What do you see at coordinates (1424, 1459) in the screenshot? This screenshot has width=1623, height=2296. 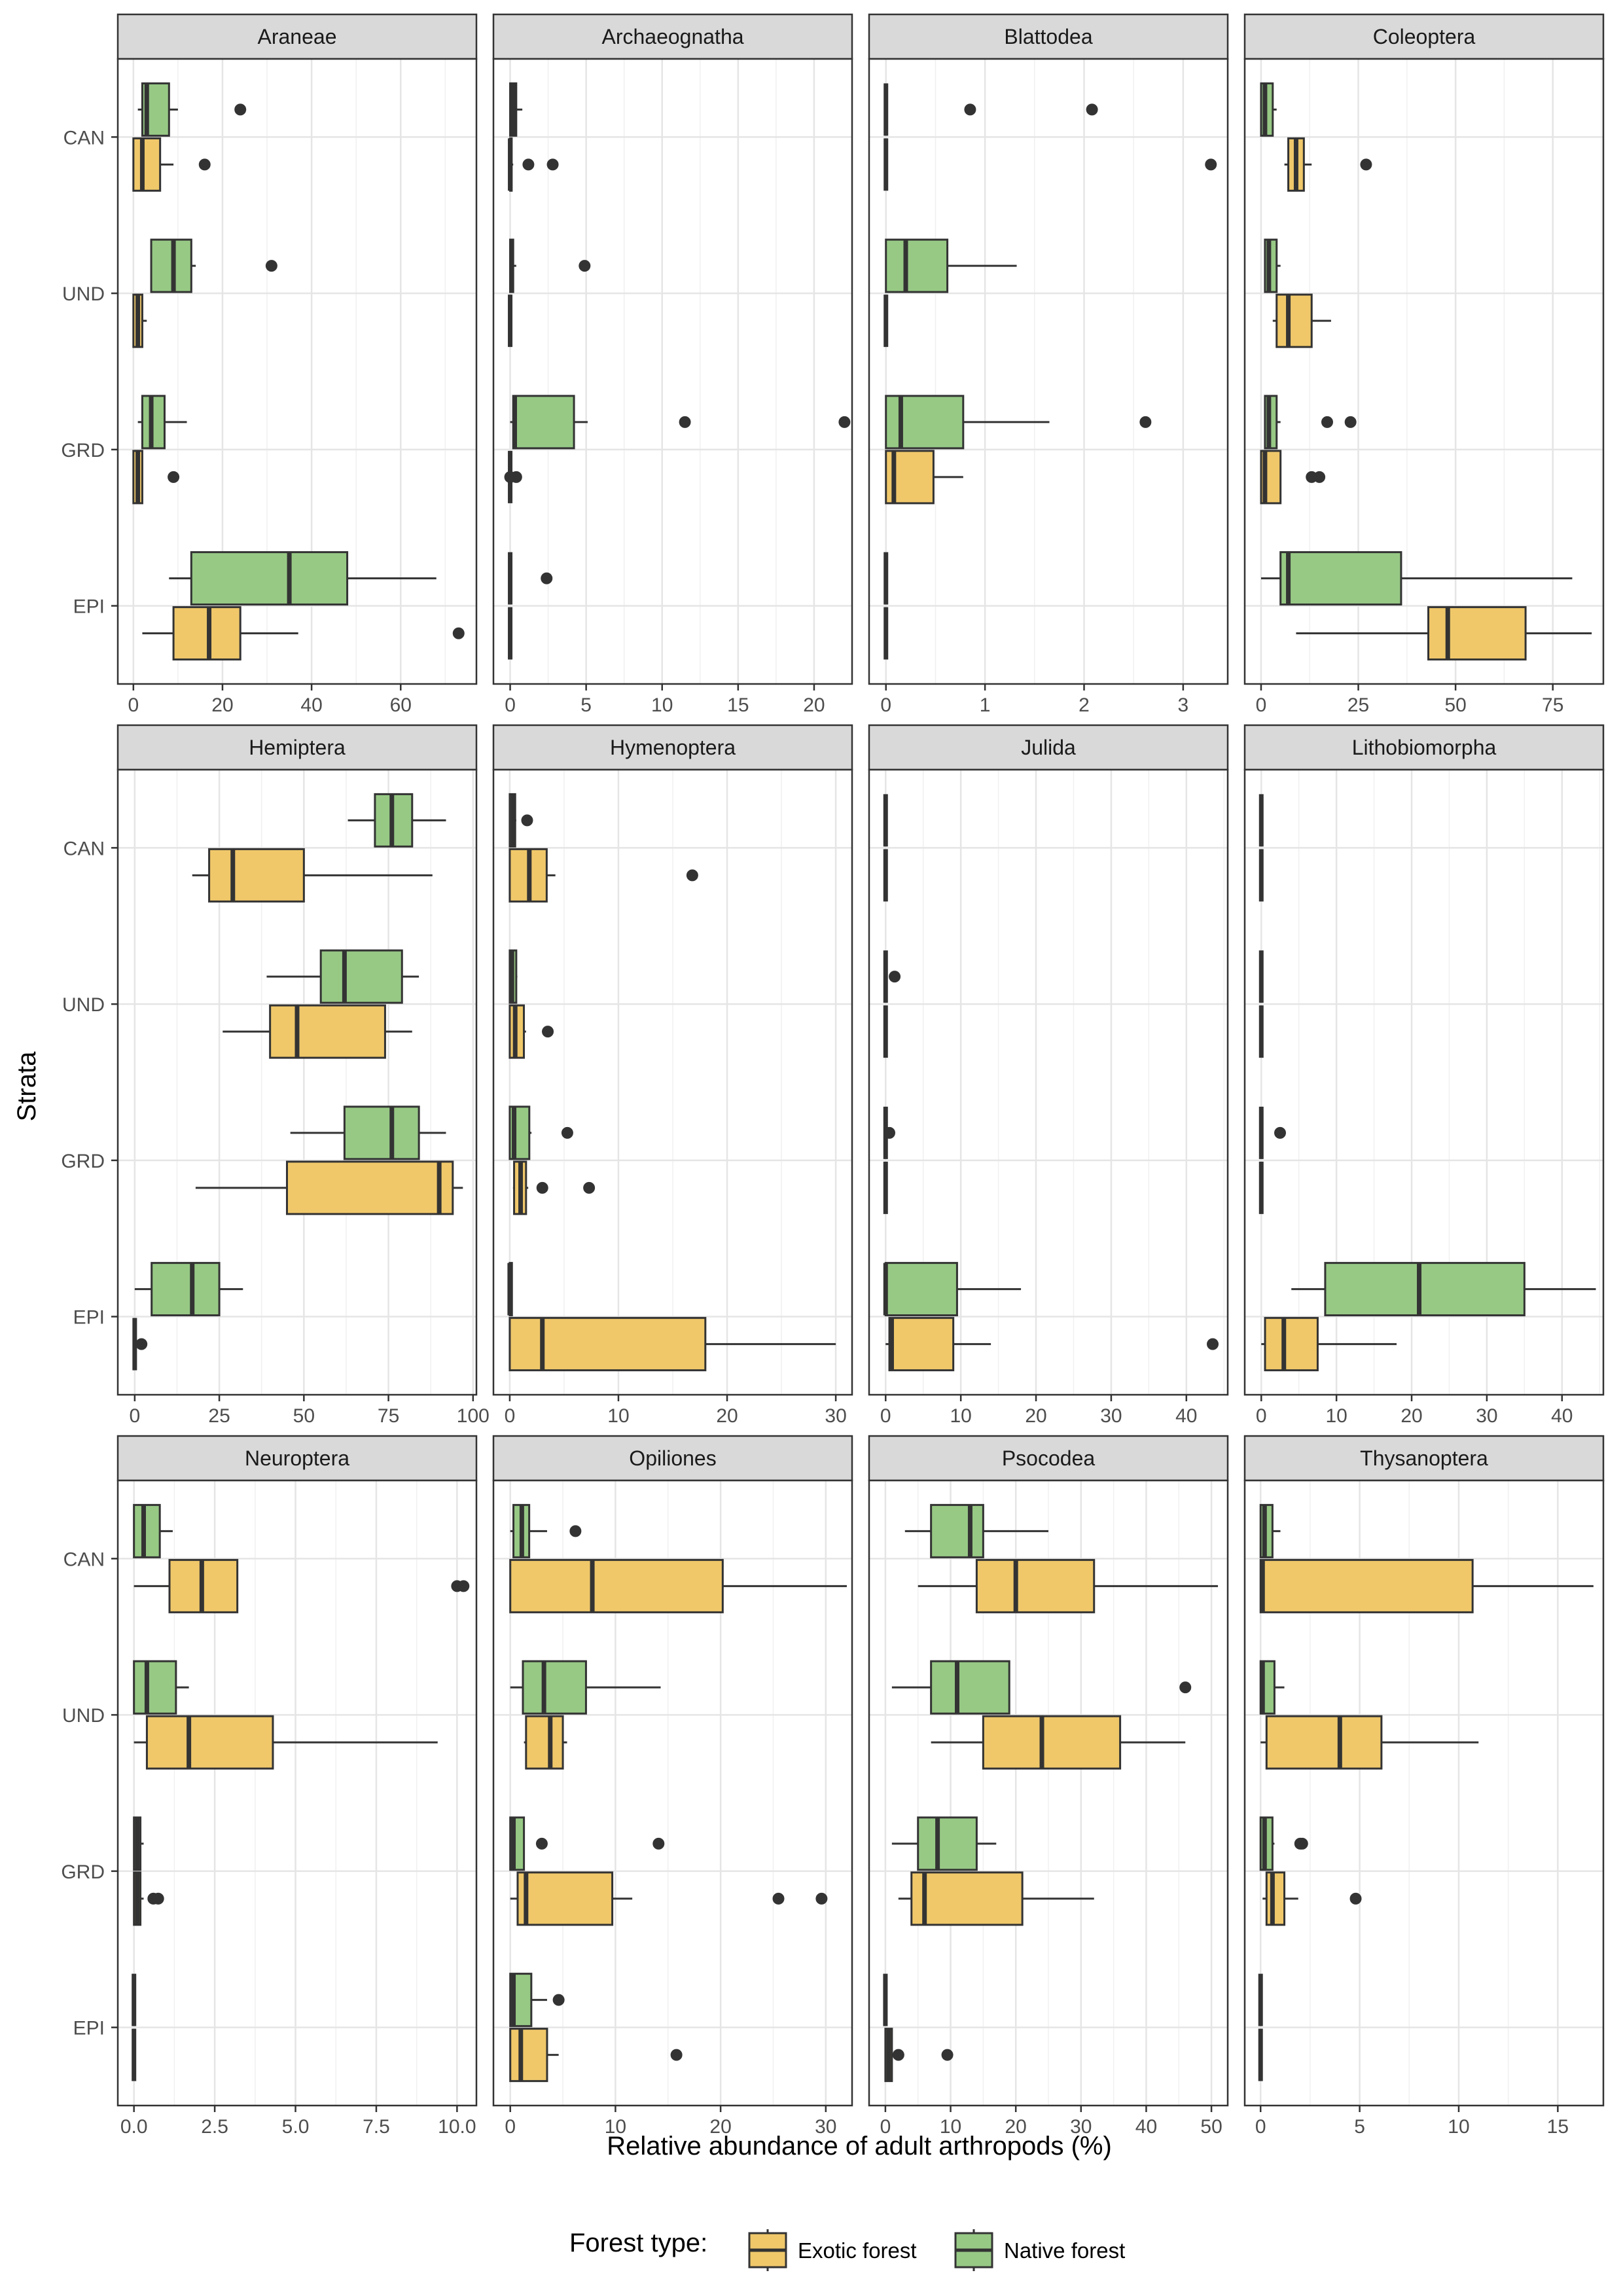 I see `strip-thysanoptera` at bounding box center [1424, 1459].